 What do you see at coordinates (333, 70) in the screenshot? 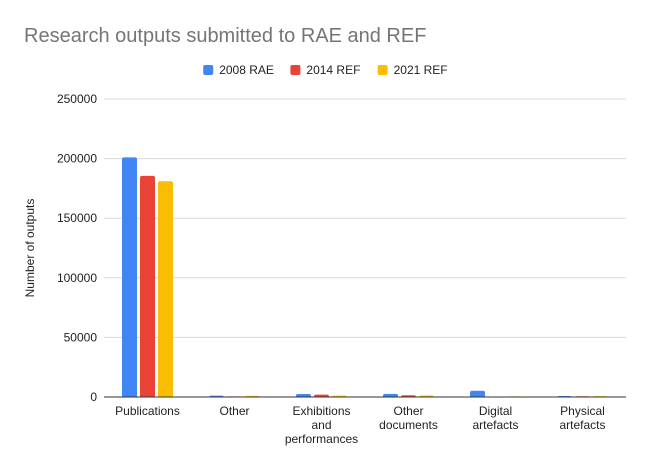
I see `legend-label: 2014 REF` at bounding box center [333, 70].